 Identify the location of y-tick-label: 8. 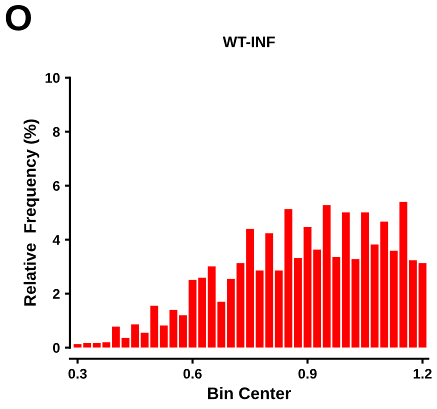
(56, 132).